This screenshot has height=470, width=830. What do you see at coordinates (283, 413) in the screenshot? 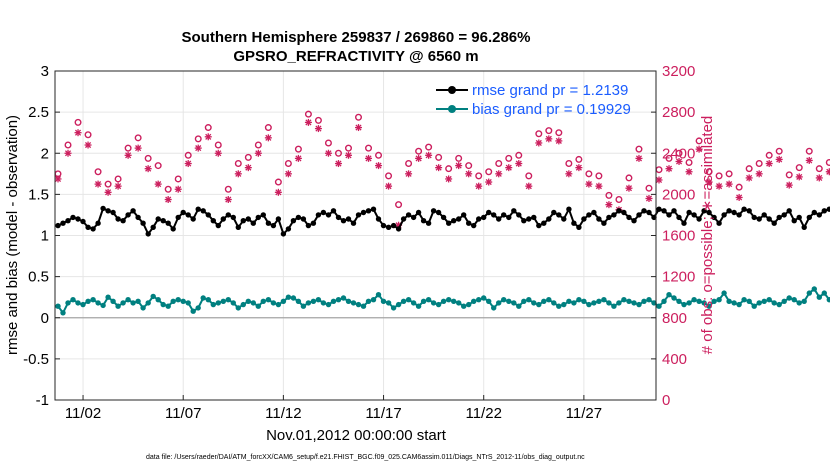
I see `x-tick-label: 11/12` at bounding box center [283, 413].